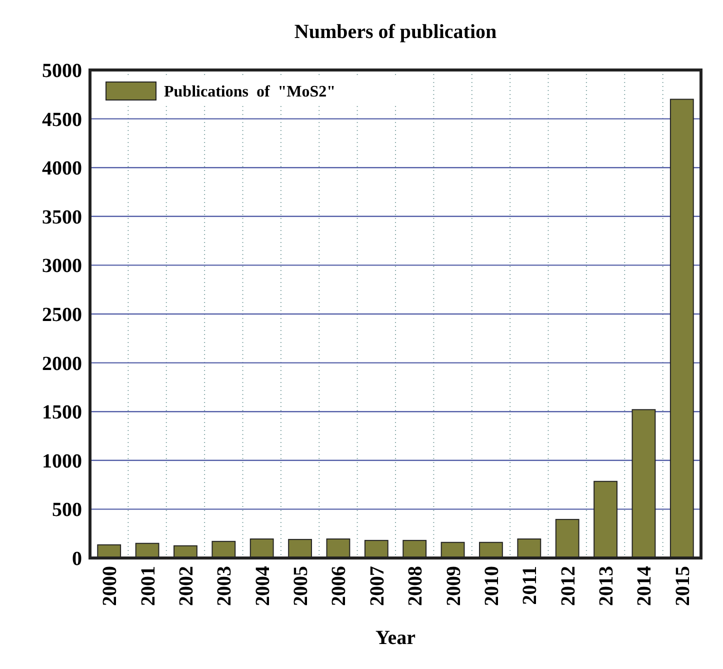  Describe the element at coordinates (186, 586) in the screenshot. I see `x-tick-label: 2002` at that location.